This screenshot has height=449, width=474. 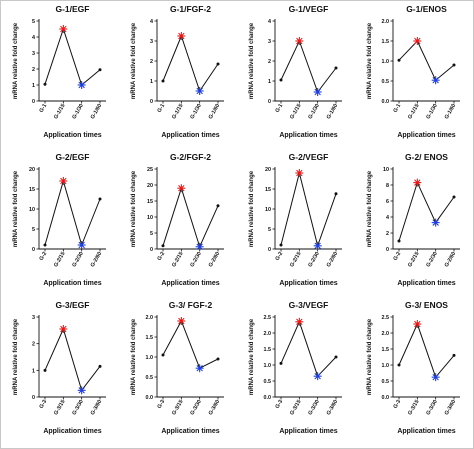 What do you see at coordinates (33, 345) in the screenshot?
I see `y-tick-label: 2` at bounding box center [33, 345].